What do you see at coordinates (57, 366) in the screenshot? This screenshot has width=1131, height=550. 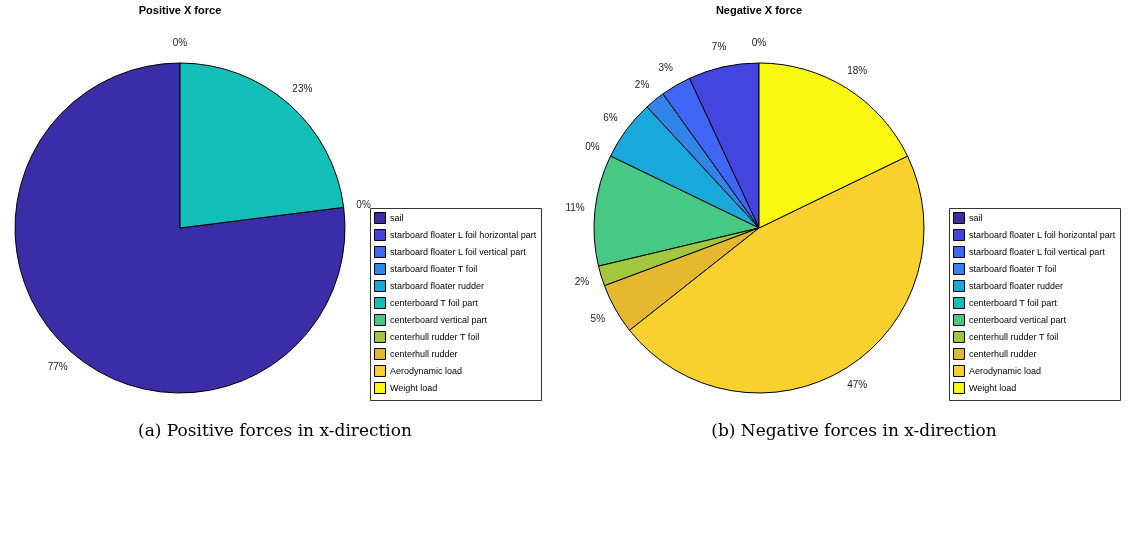 I see `data-label: 77%` at bounding box center [57, 366].